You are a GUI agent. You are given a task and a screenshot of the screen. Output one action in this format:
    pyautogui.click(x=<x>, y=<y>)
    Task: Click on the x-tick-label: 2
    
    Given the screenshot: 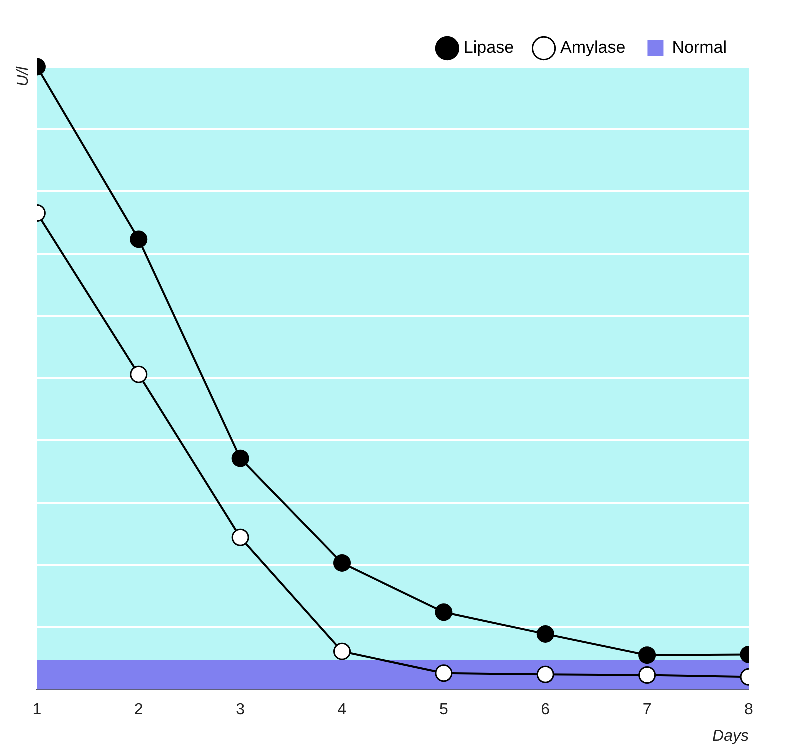 What is the action you would take?
    pyautogui.click(x=139, y=710)
    